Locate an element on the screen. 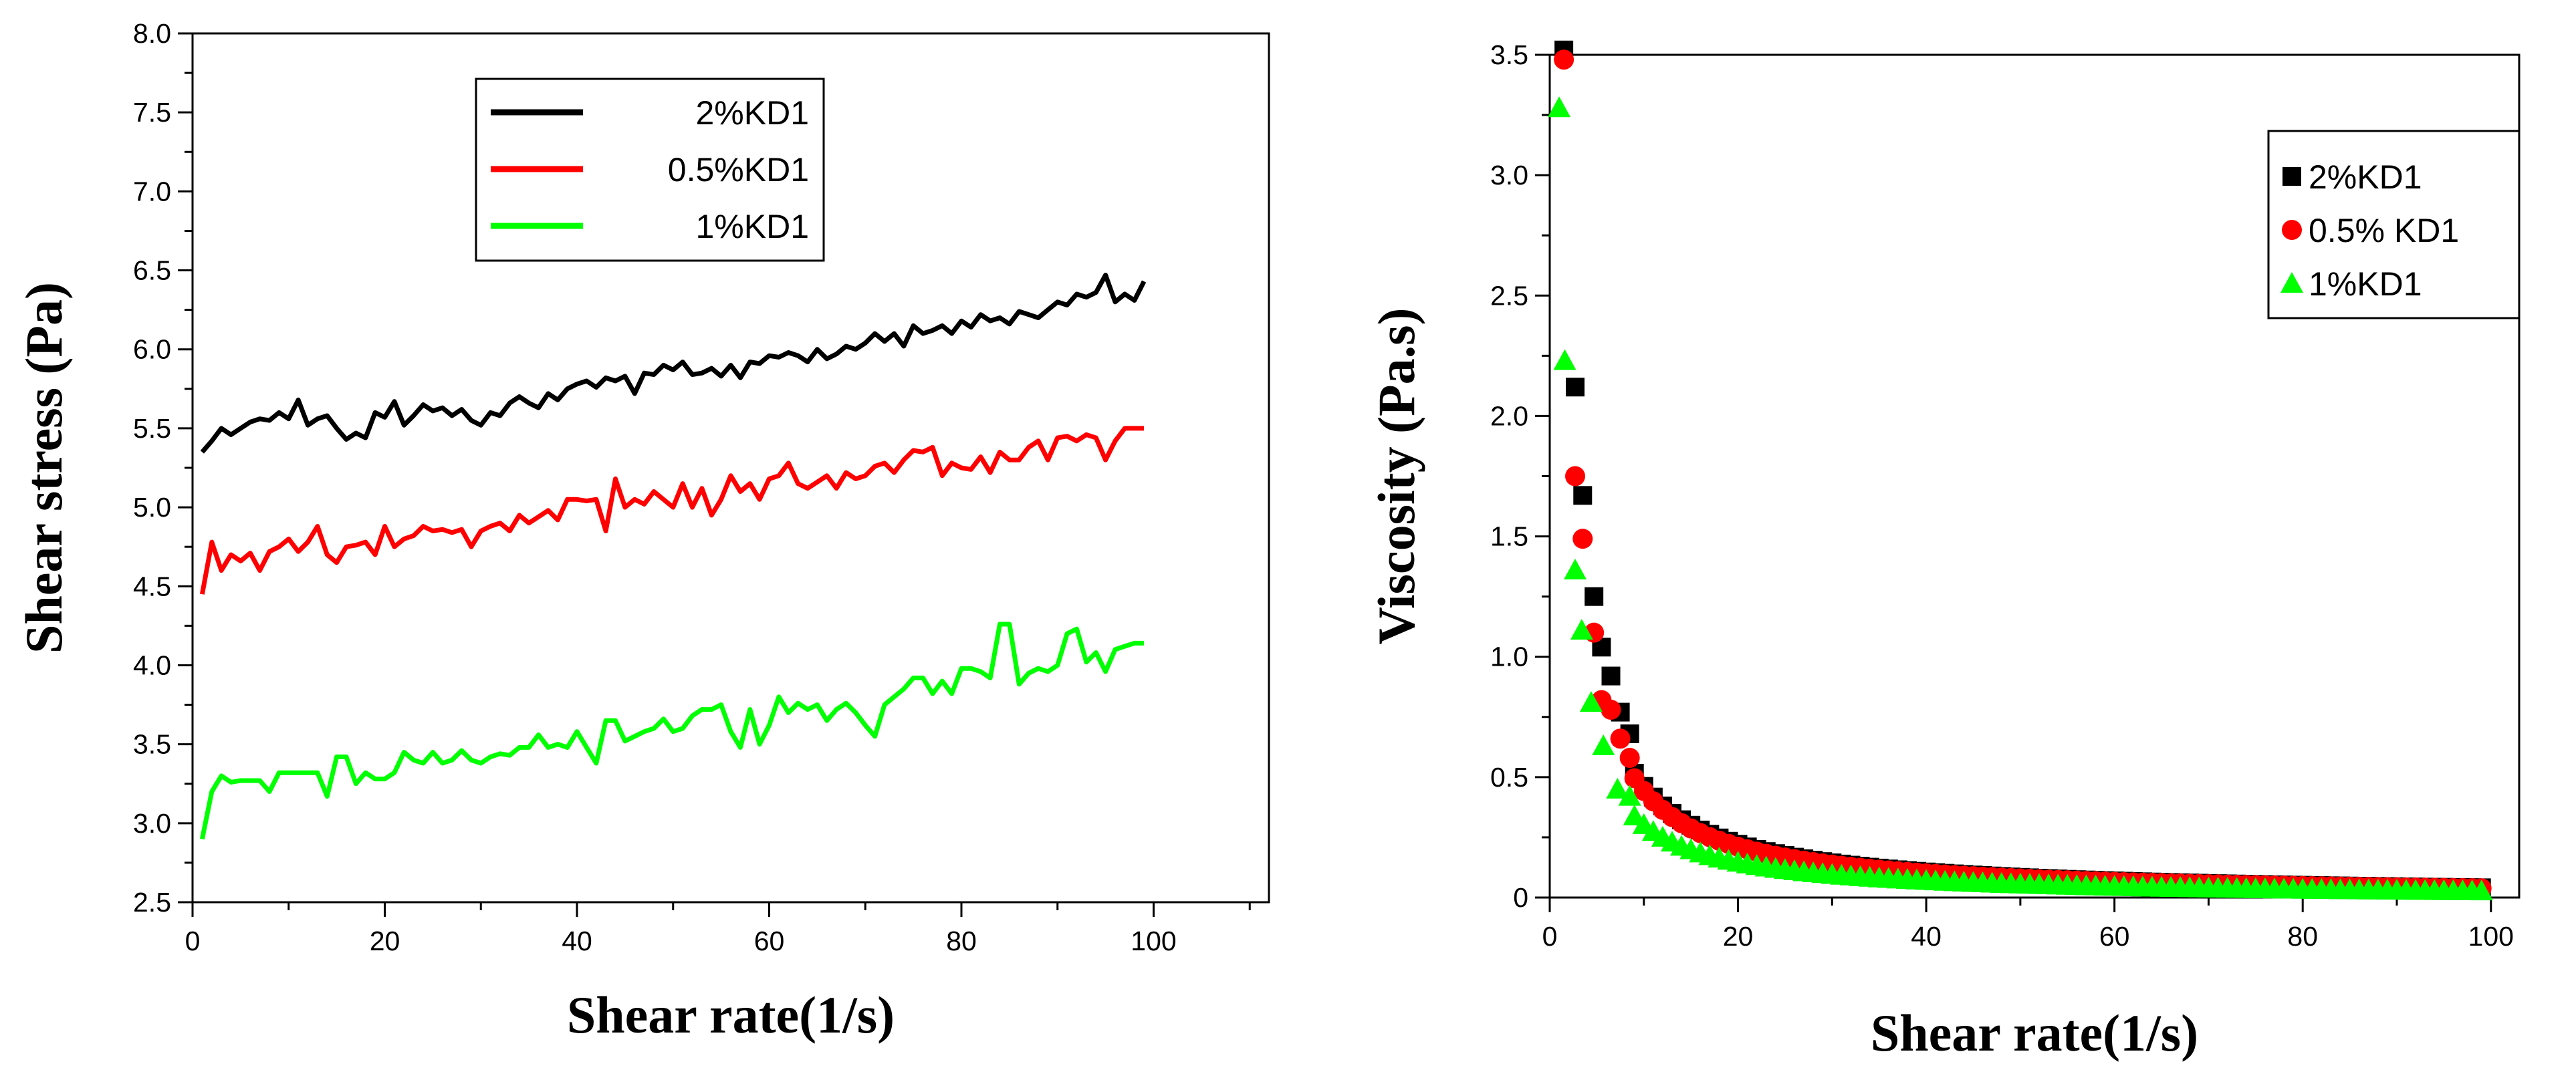 The width and height of the screenshot is (2576, 1086). y-tick-label: 2.0 is located at coordinates (1509, 415).